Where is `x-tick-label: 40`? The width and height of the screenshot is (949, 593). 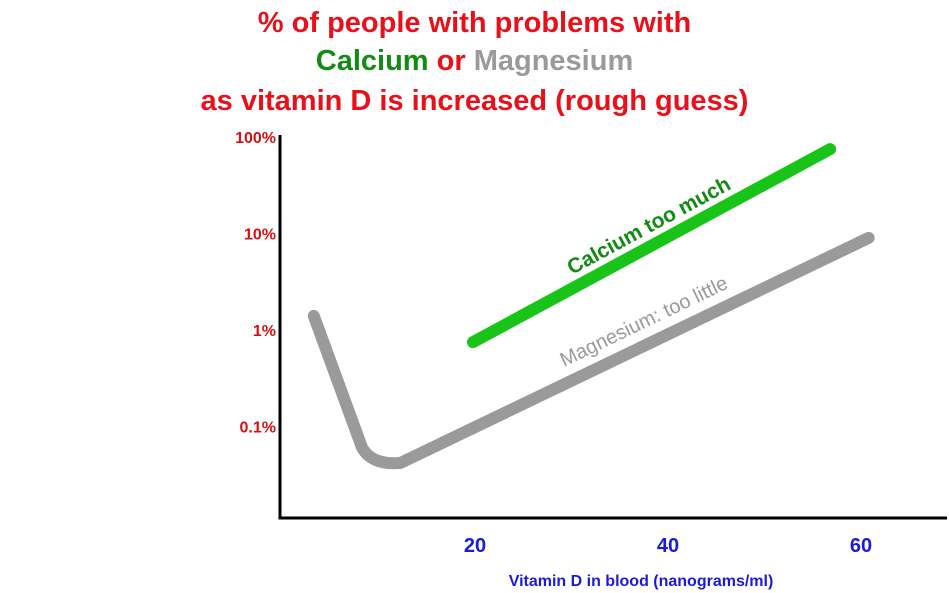
x-tick-label: 40 is located at coordinates (668, 546).